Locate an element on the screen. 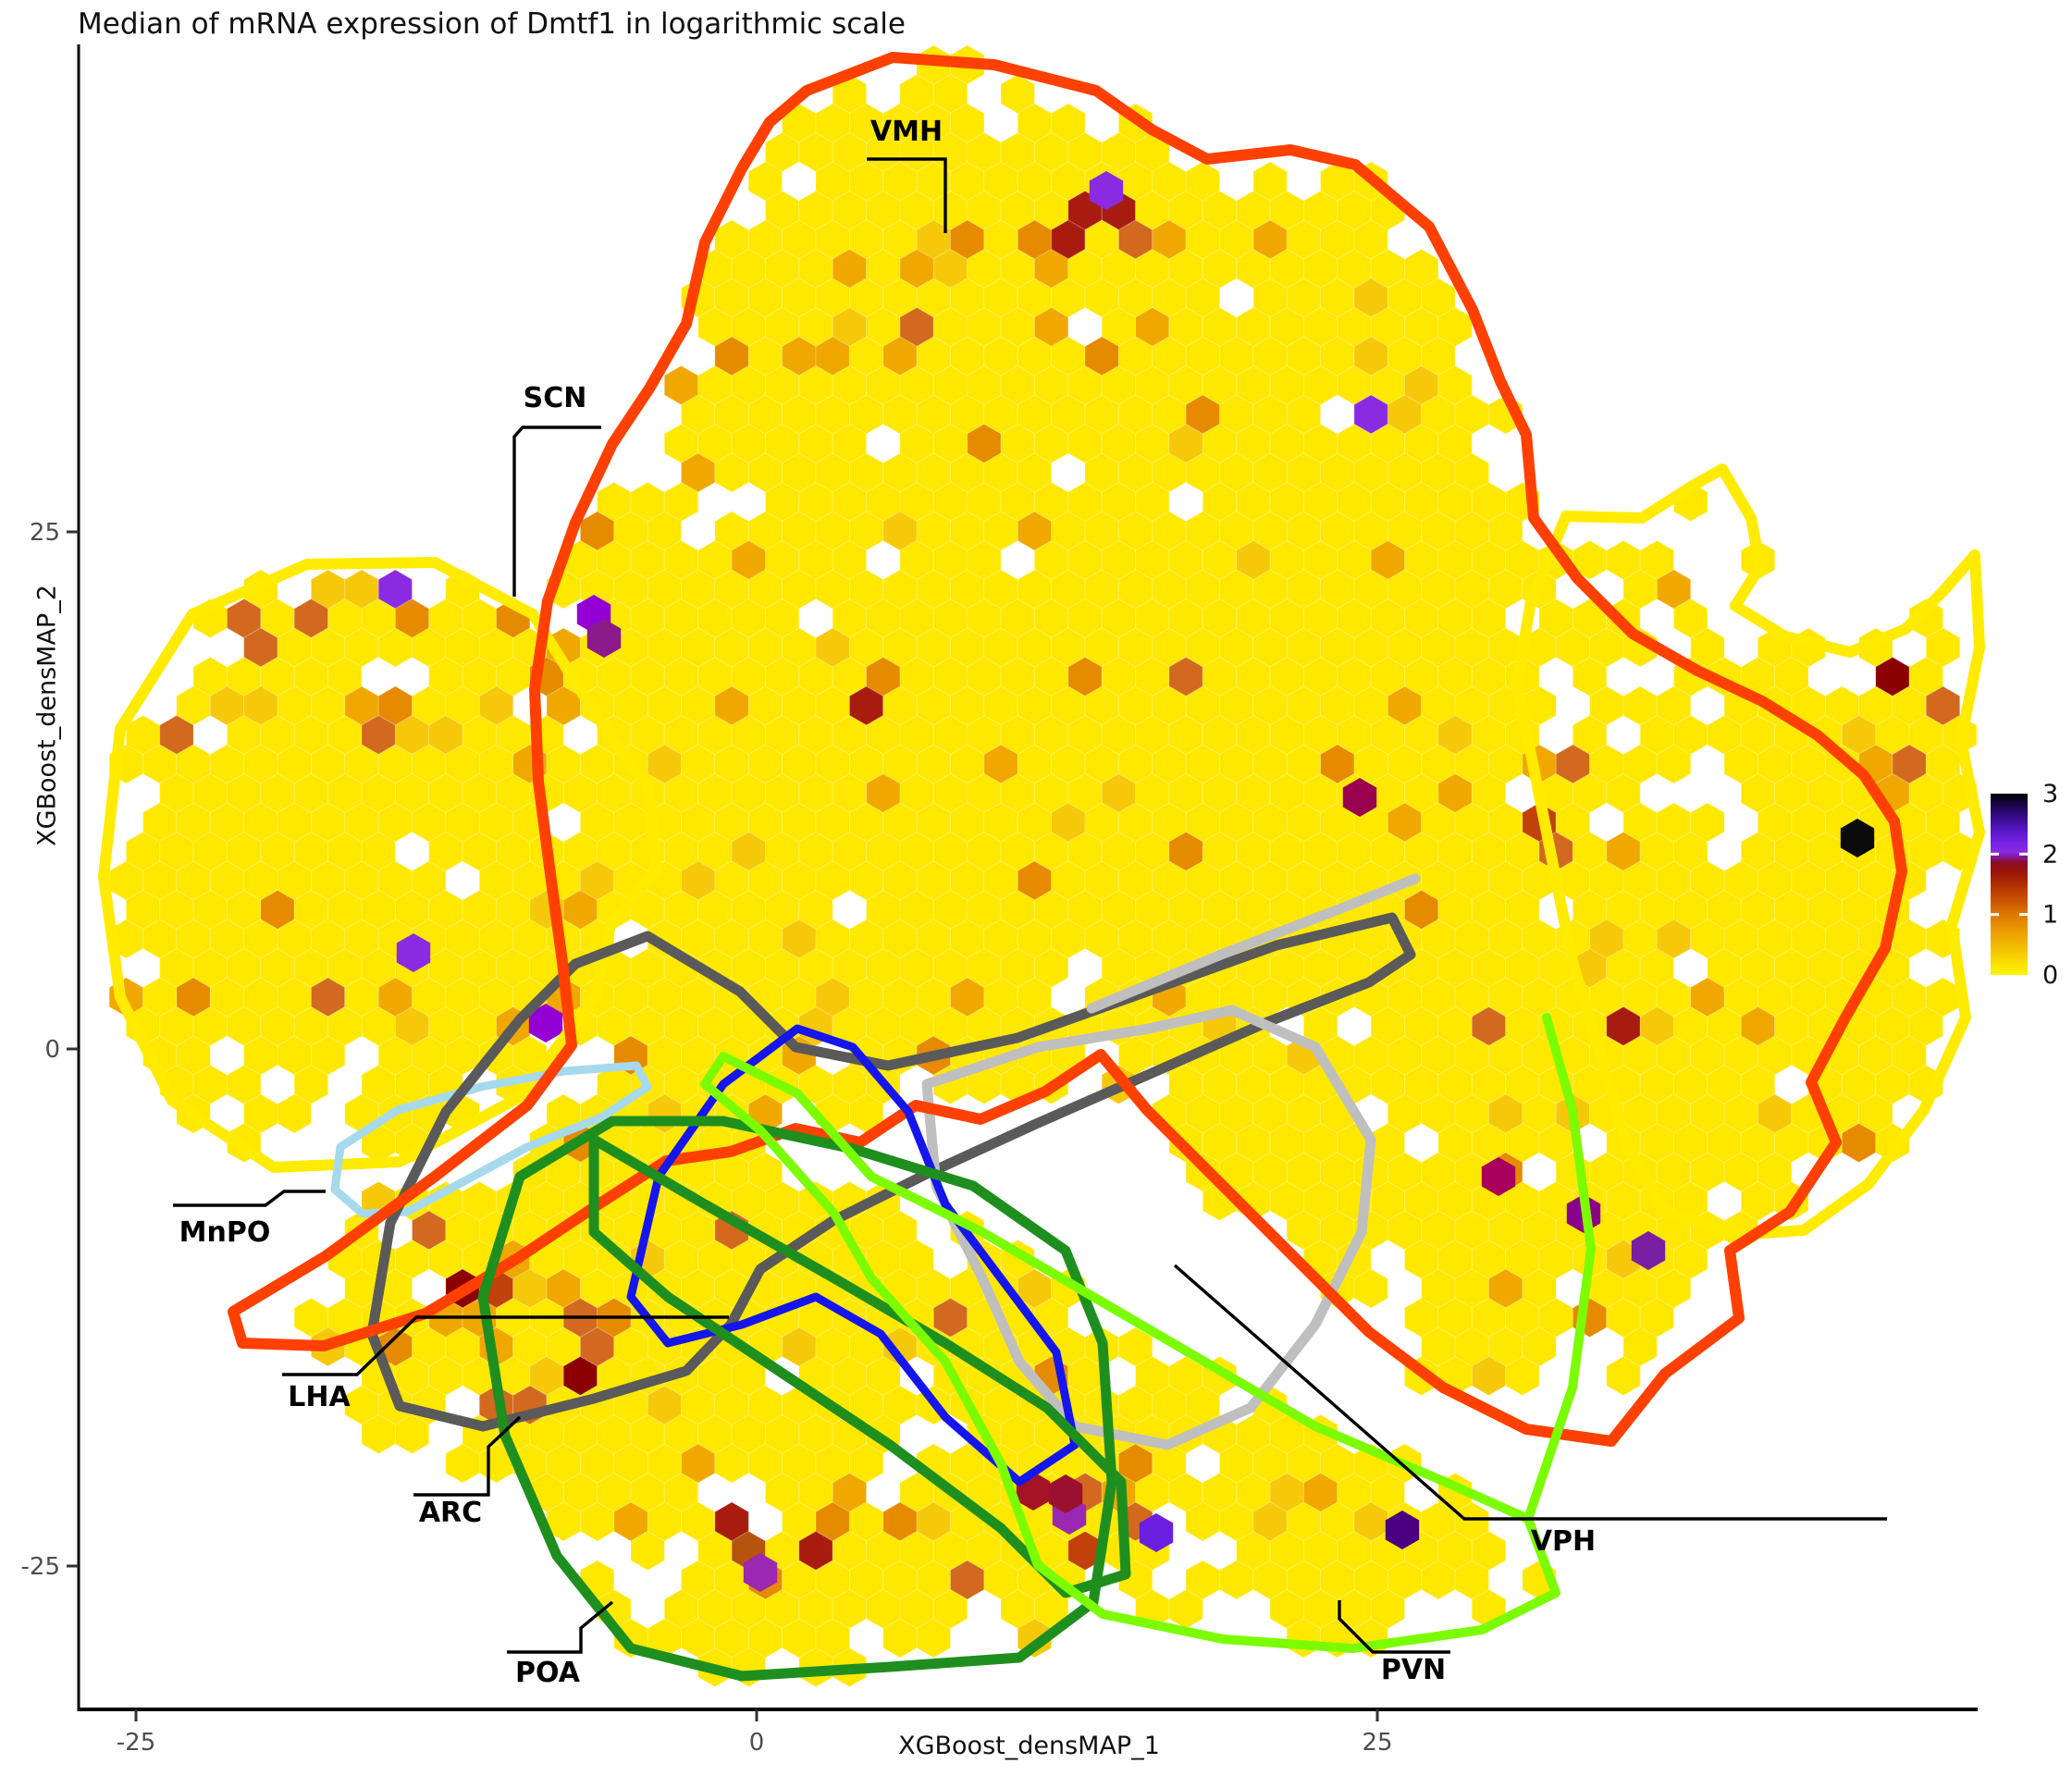  y-tick-label: 0 is located at coordinates (52, 1050).